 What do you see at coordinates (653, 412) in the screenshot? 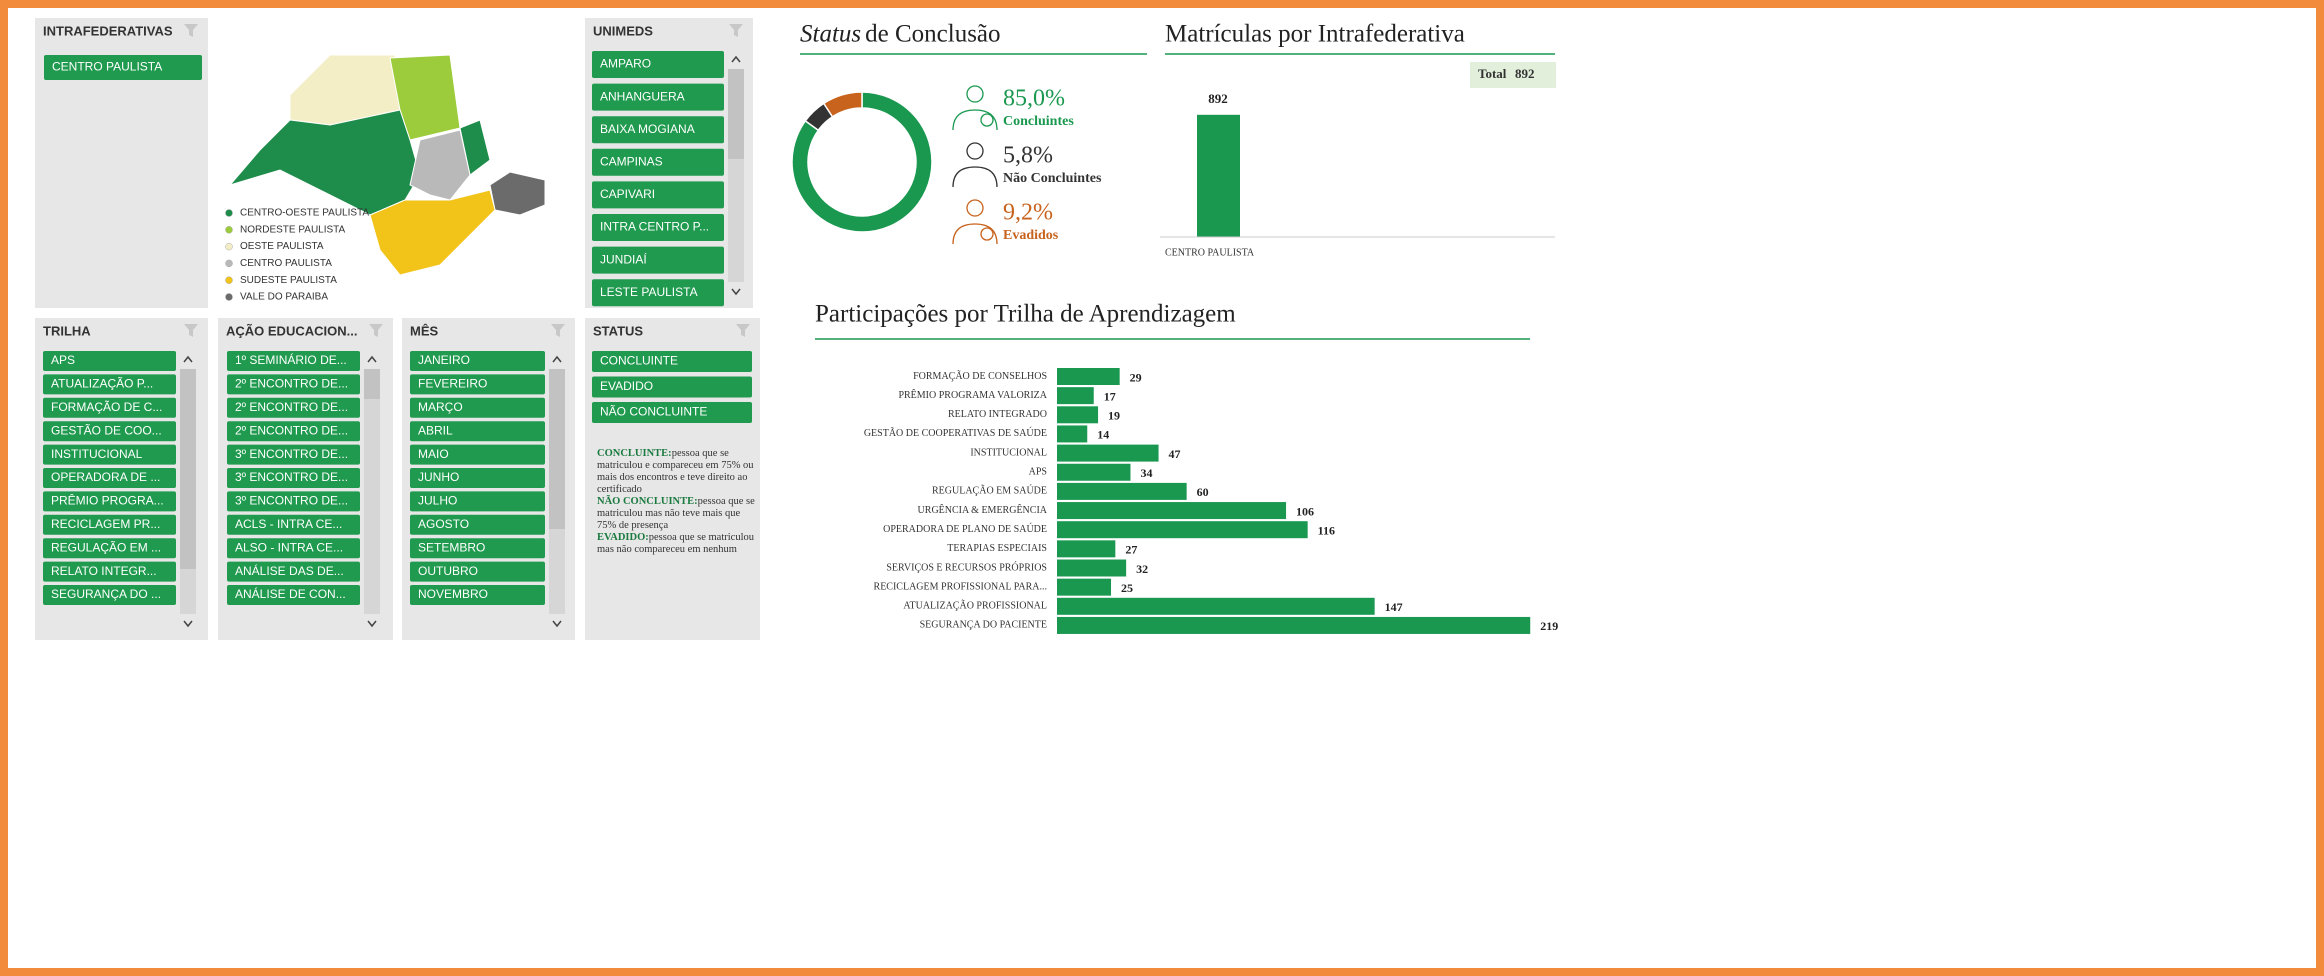
I see `slicer-item-label: NÃO CONCLUINTE` at bounding box center [653, 412].